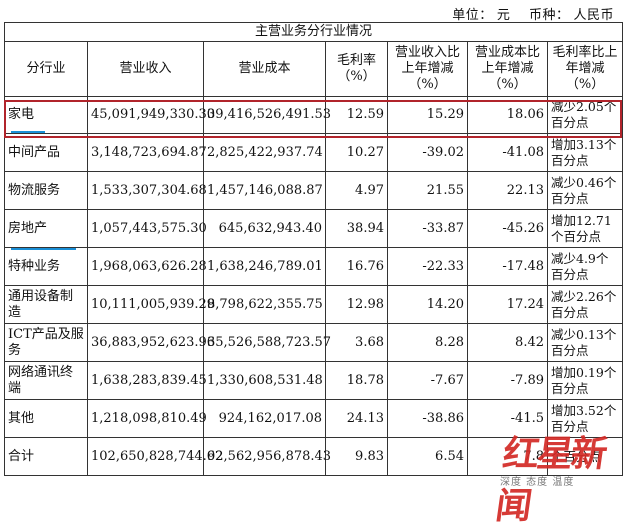 The height and width of the screenshot is (529, 628). I want to click on header-cell: 营业成本比上年增减（%）, so click(507, 69).